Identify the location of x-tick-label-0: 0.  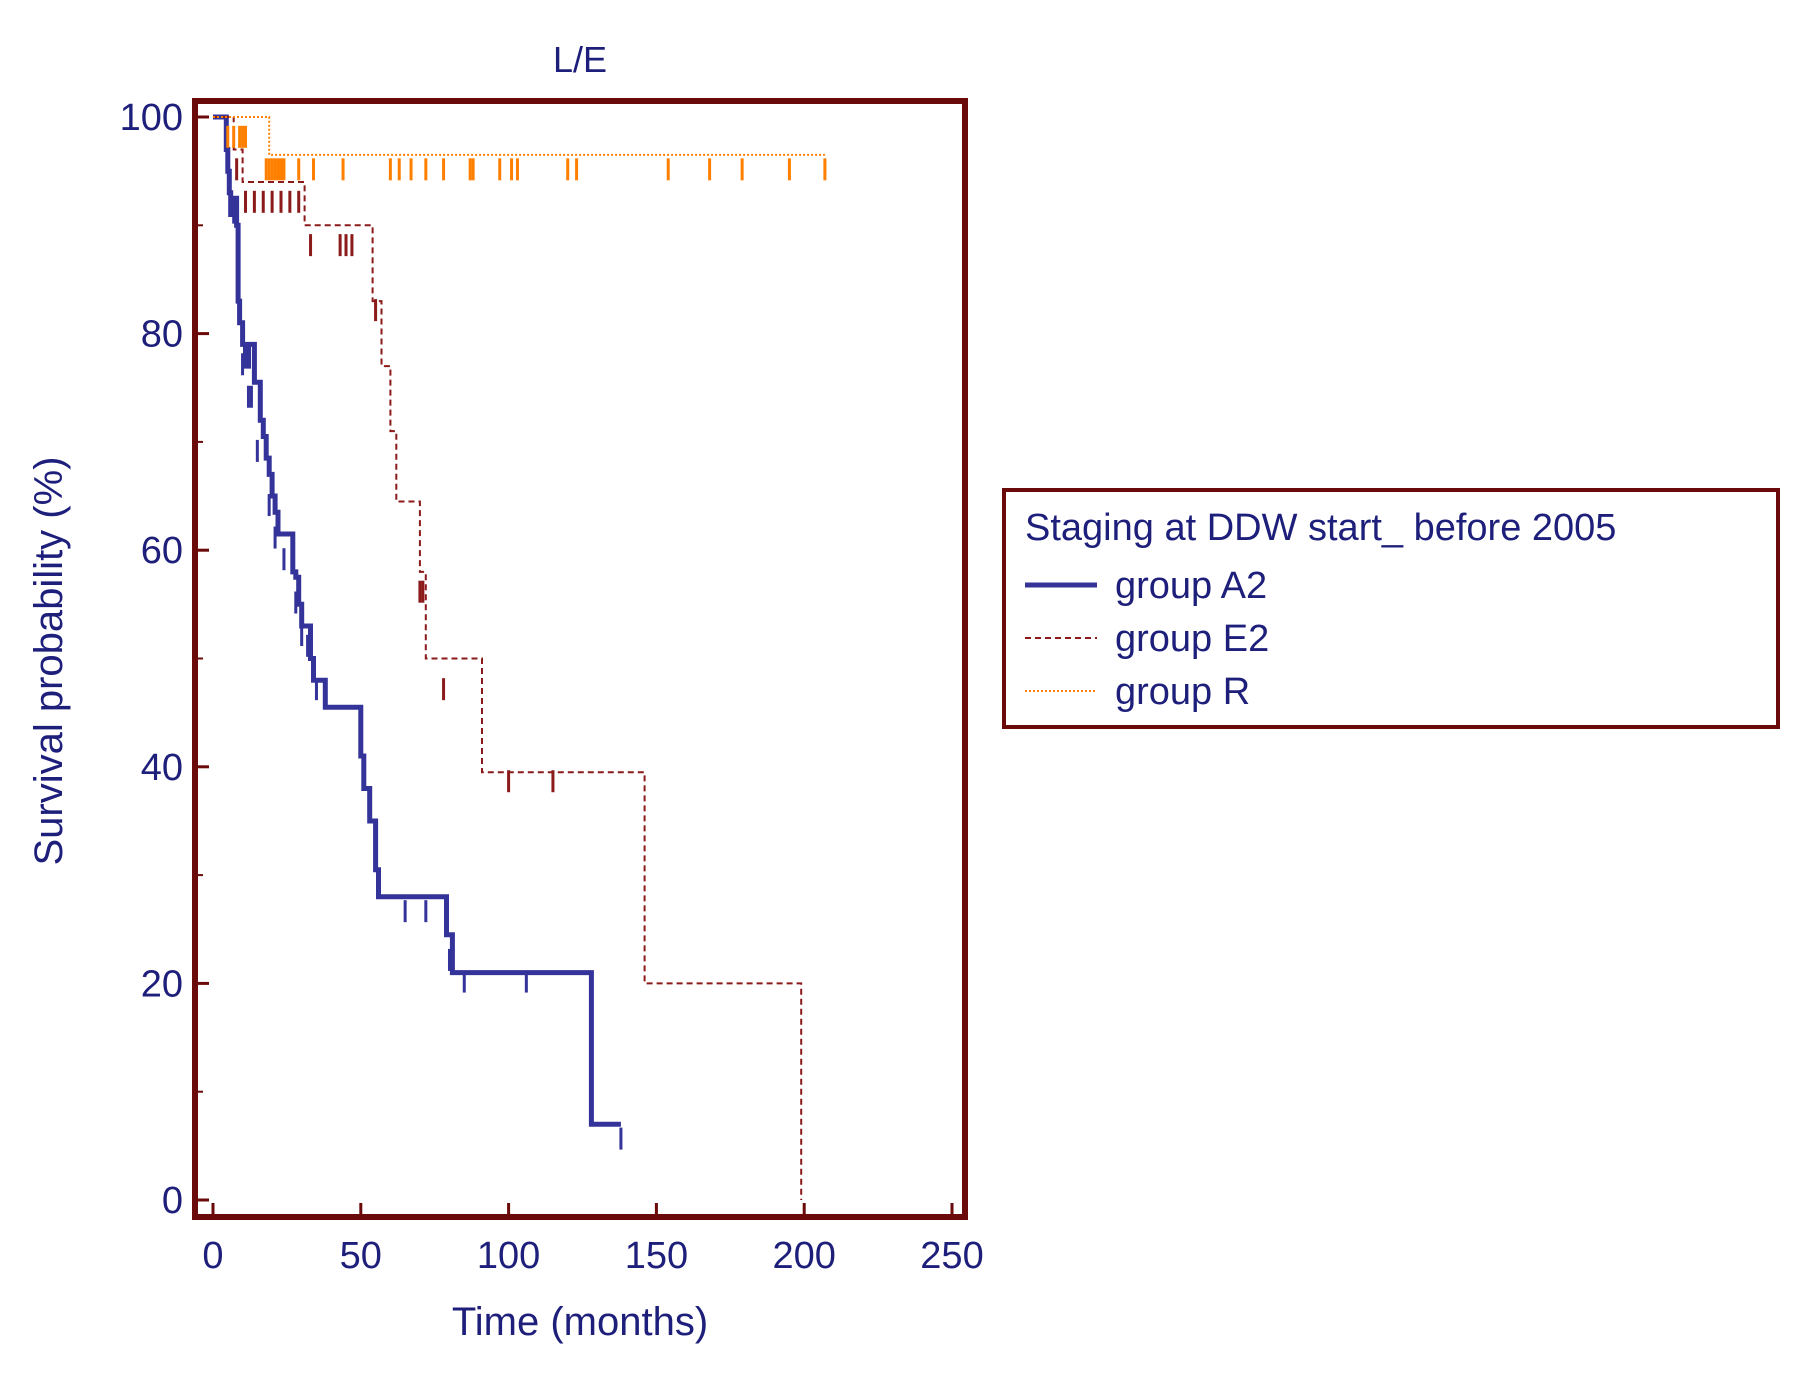
(212, 1256).